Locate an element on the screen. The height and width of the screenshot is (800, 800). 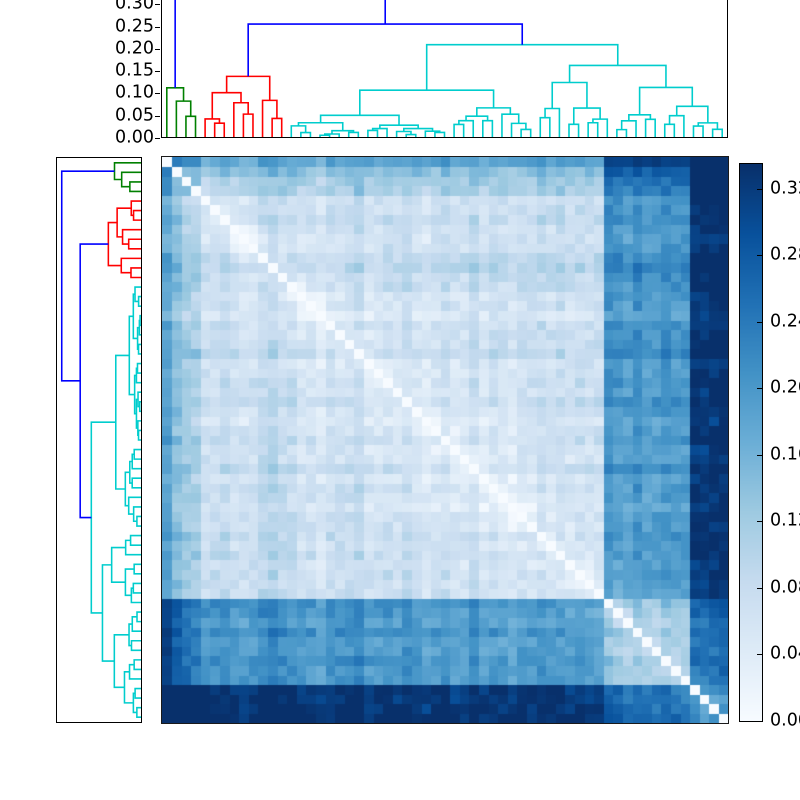
dendrogram-tick-label: 0.15 is located at coordinates (134, 70).